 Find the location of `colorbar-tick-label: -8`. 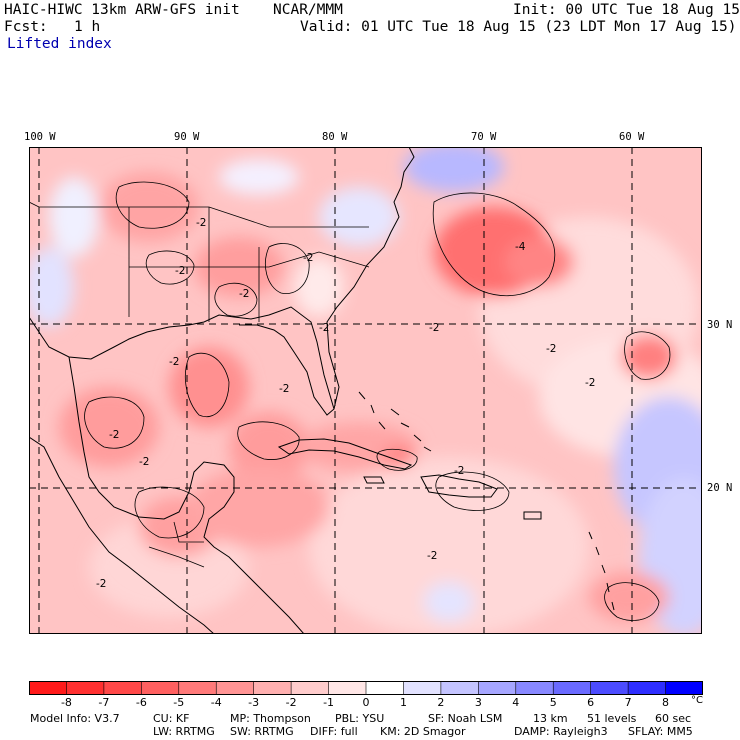

colorbar-tick-label: -8 is located at coordinates (66, 702).